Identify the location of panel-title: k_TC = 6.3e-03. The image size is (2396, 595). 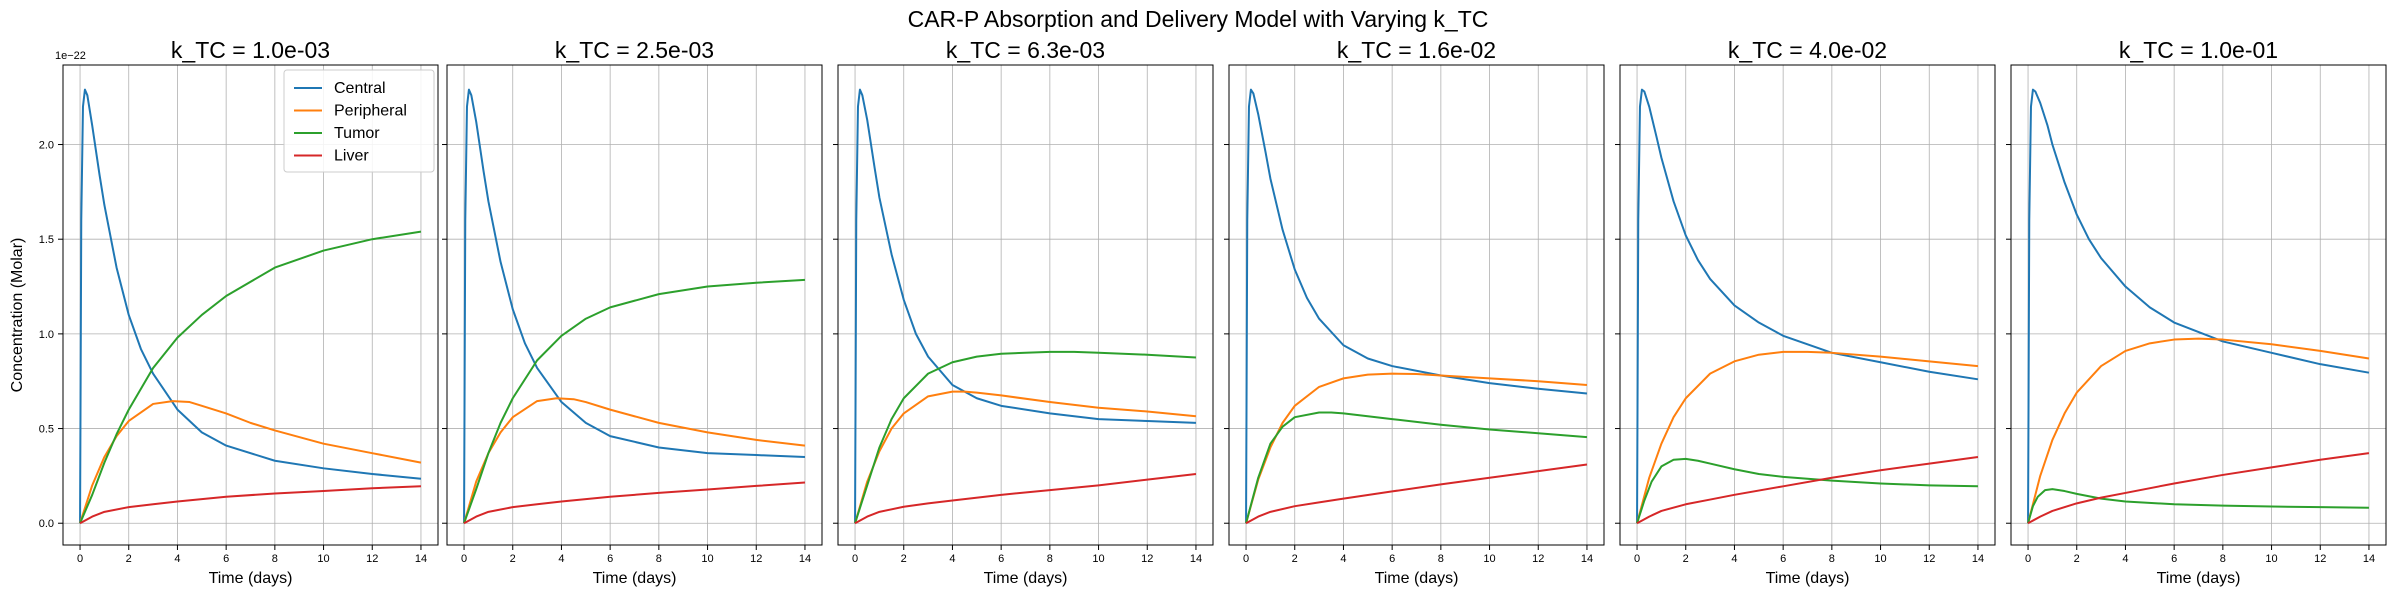
(1025, 50).